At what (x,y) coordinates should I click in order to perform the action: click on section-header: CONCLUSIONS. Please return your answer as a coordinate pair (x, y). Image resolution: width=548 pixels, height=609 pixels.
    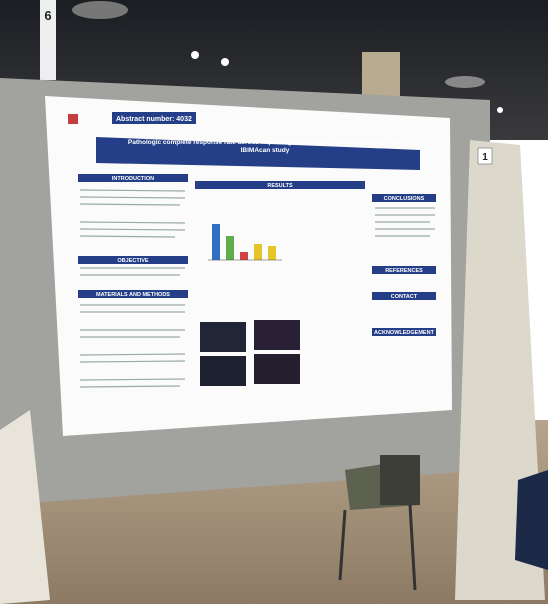
    Looking at the image, I should click on (404, 199).